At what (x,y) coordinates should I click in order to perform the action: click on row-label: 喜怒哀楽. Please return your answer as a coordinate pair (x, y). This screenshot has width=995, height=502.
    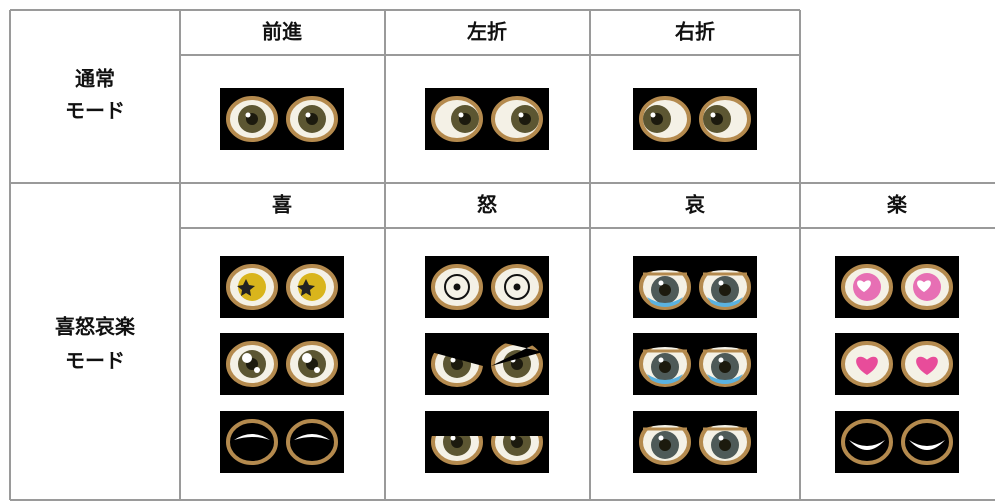
    Looking at the image, I should click on (95, 327).